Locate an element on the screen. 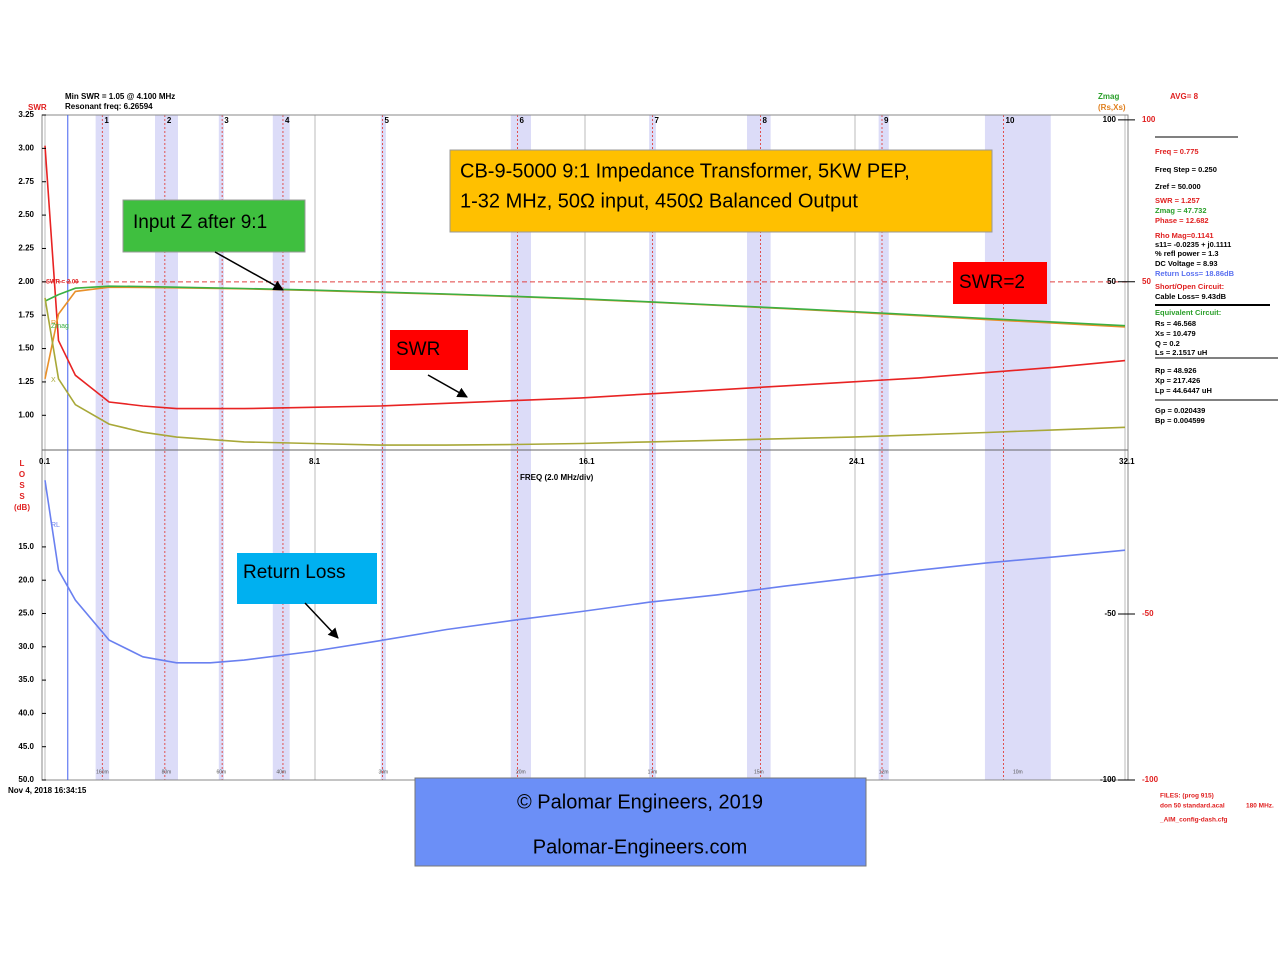  file-info: 180 MHz. is located at coordinates (1260, 806).